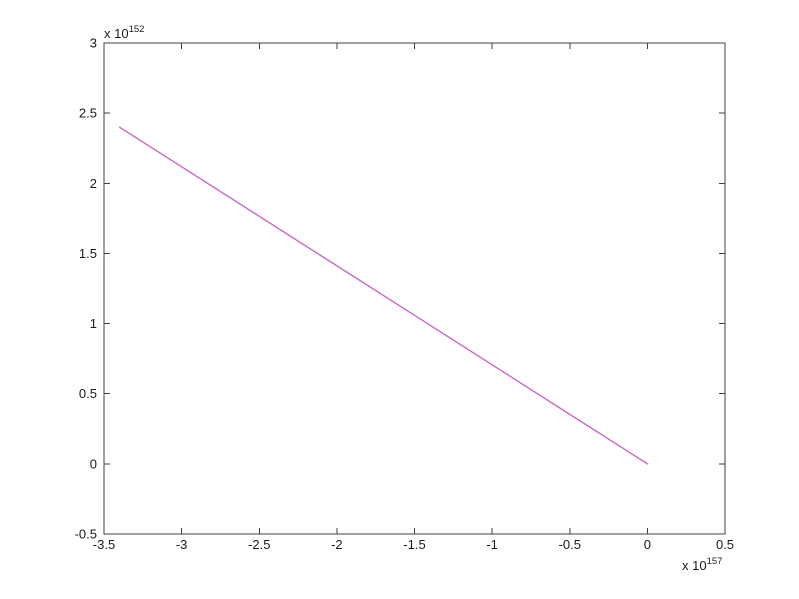 This screenshot has height=599, width=799. I want to click on y-tick-label: 0, so click(93, 463).